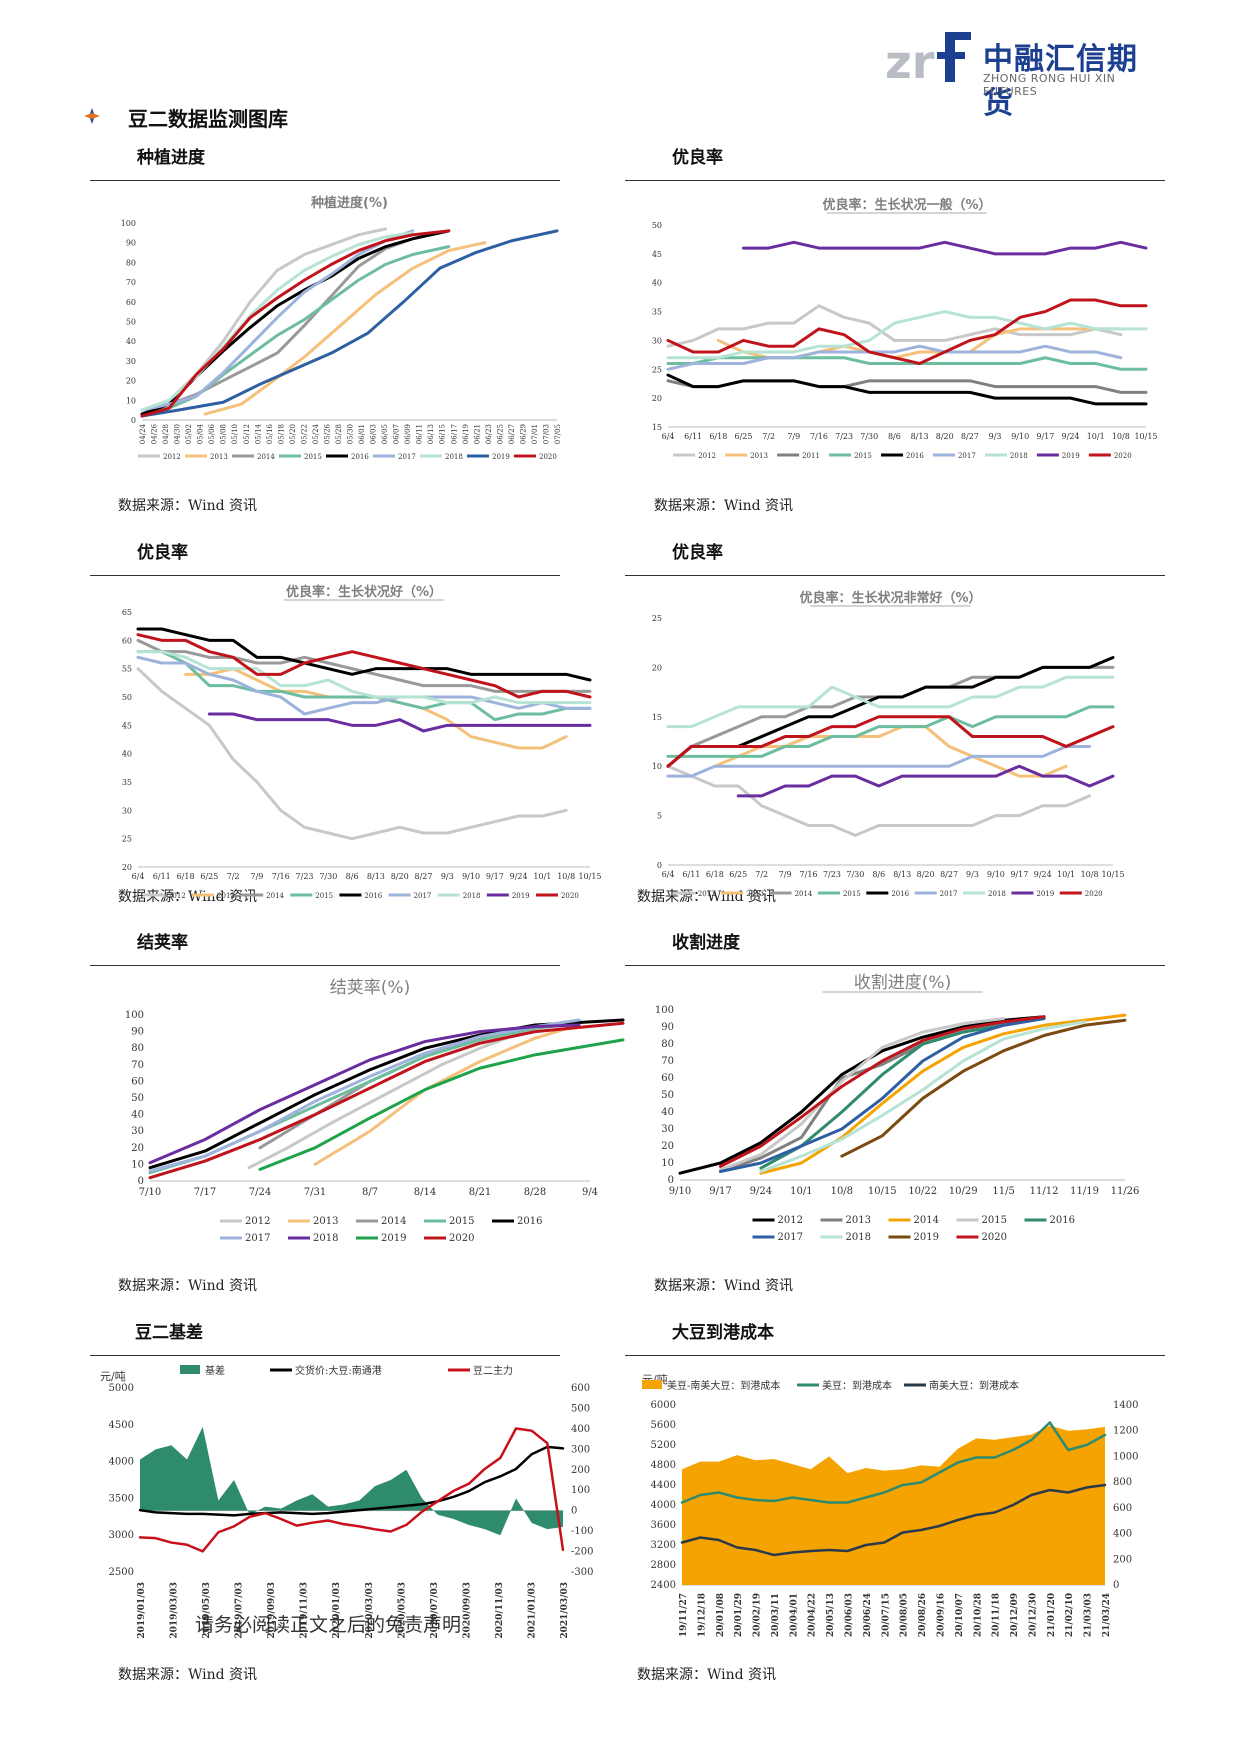  Describe the element at coordinates (324, 896) in the screenshot. I see `legend-label: 2015` at that location.